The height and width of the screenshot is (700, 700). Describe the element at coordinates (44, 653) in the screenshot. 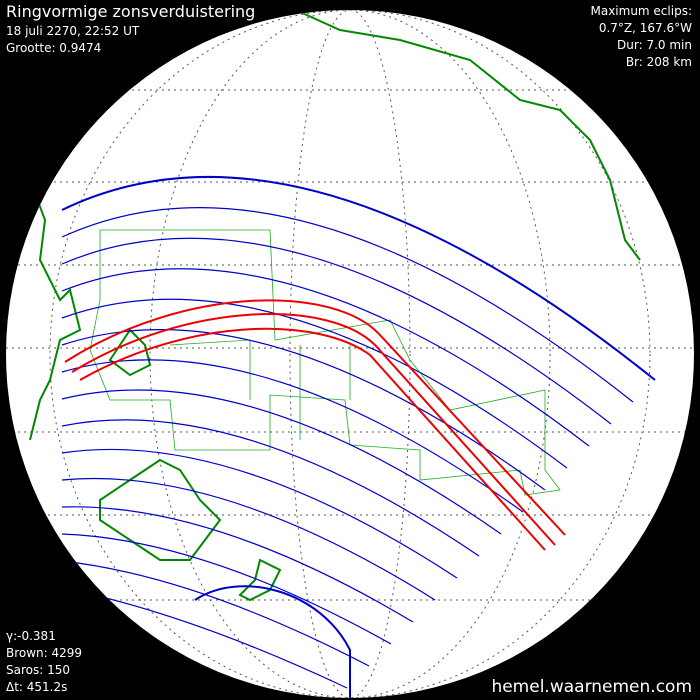

I see `brown: Brown: 4299` at that location.